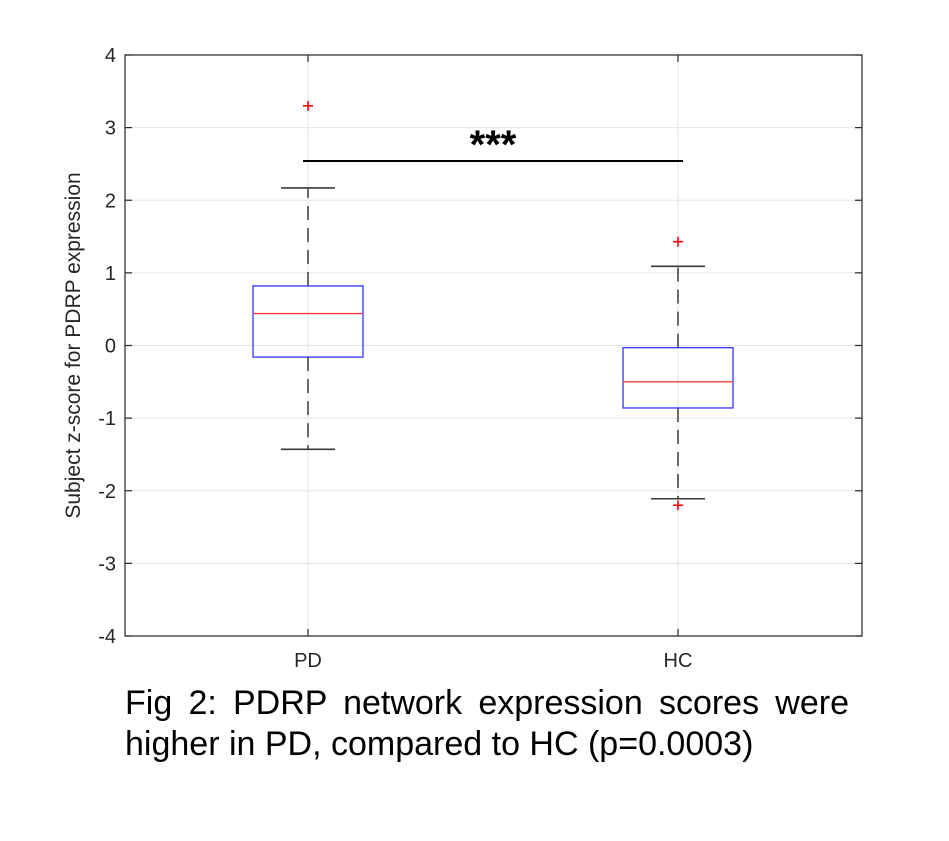 The image size is (949, 841). What do you see at coordinates (308, 661) in the screenshot?
I see `x-tick-label: PD` at bounding box center [308, 661].